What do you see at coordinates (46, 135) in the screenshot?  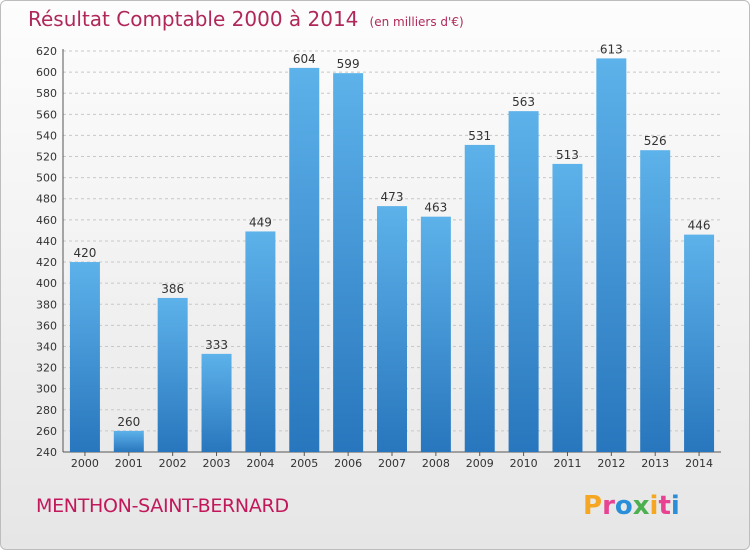 I see `y-tick-label: 540` at bounding box center [46, 135].